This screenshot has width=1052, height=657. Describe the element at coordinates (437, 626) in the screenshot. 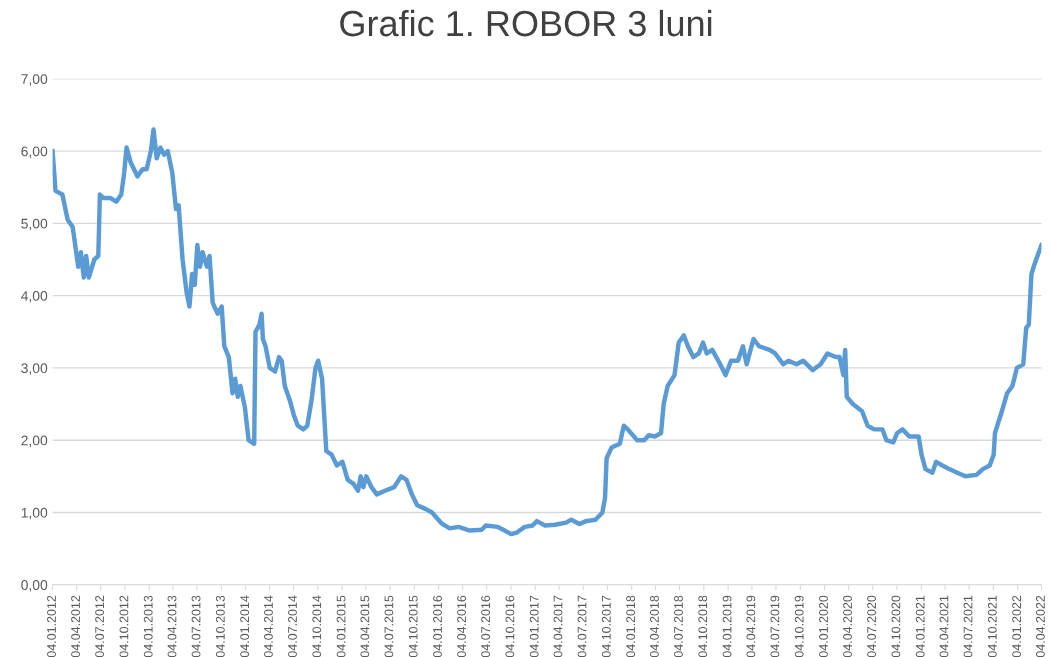

I see `x-tick-label: 04.01.2016` at that location.